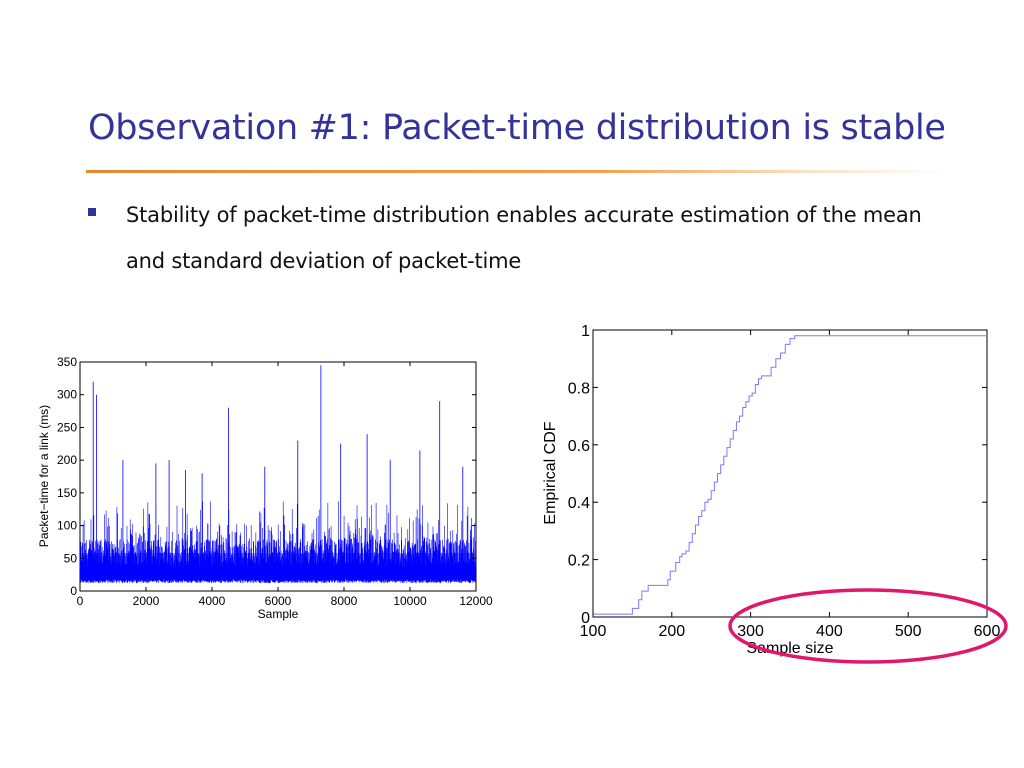 Image resolution: width=1024 pixels, height=768 pixels. Describe the element at coordinates (579, 388) in the screenshot. I see `cdf-y-tick-label: 0.8` at that location.